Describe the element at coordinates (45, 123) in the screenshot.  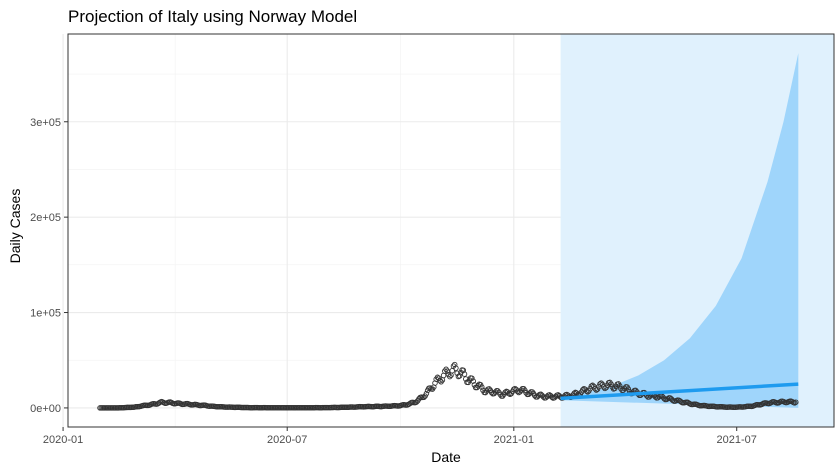
I see `y-tick-label: 3e+05` at that location.